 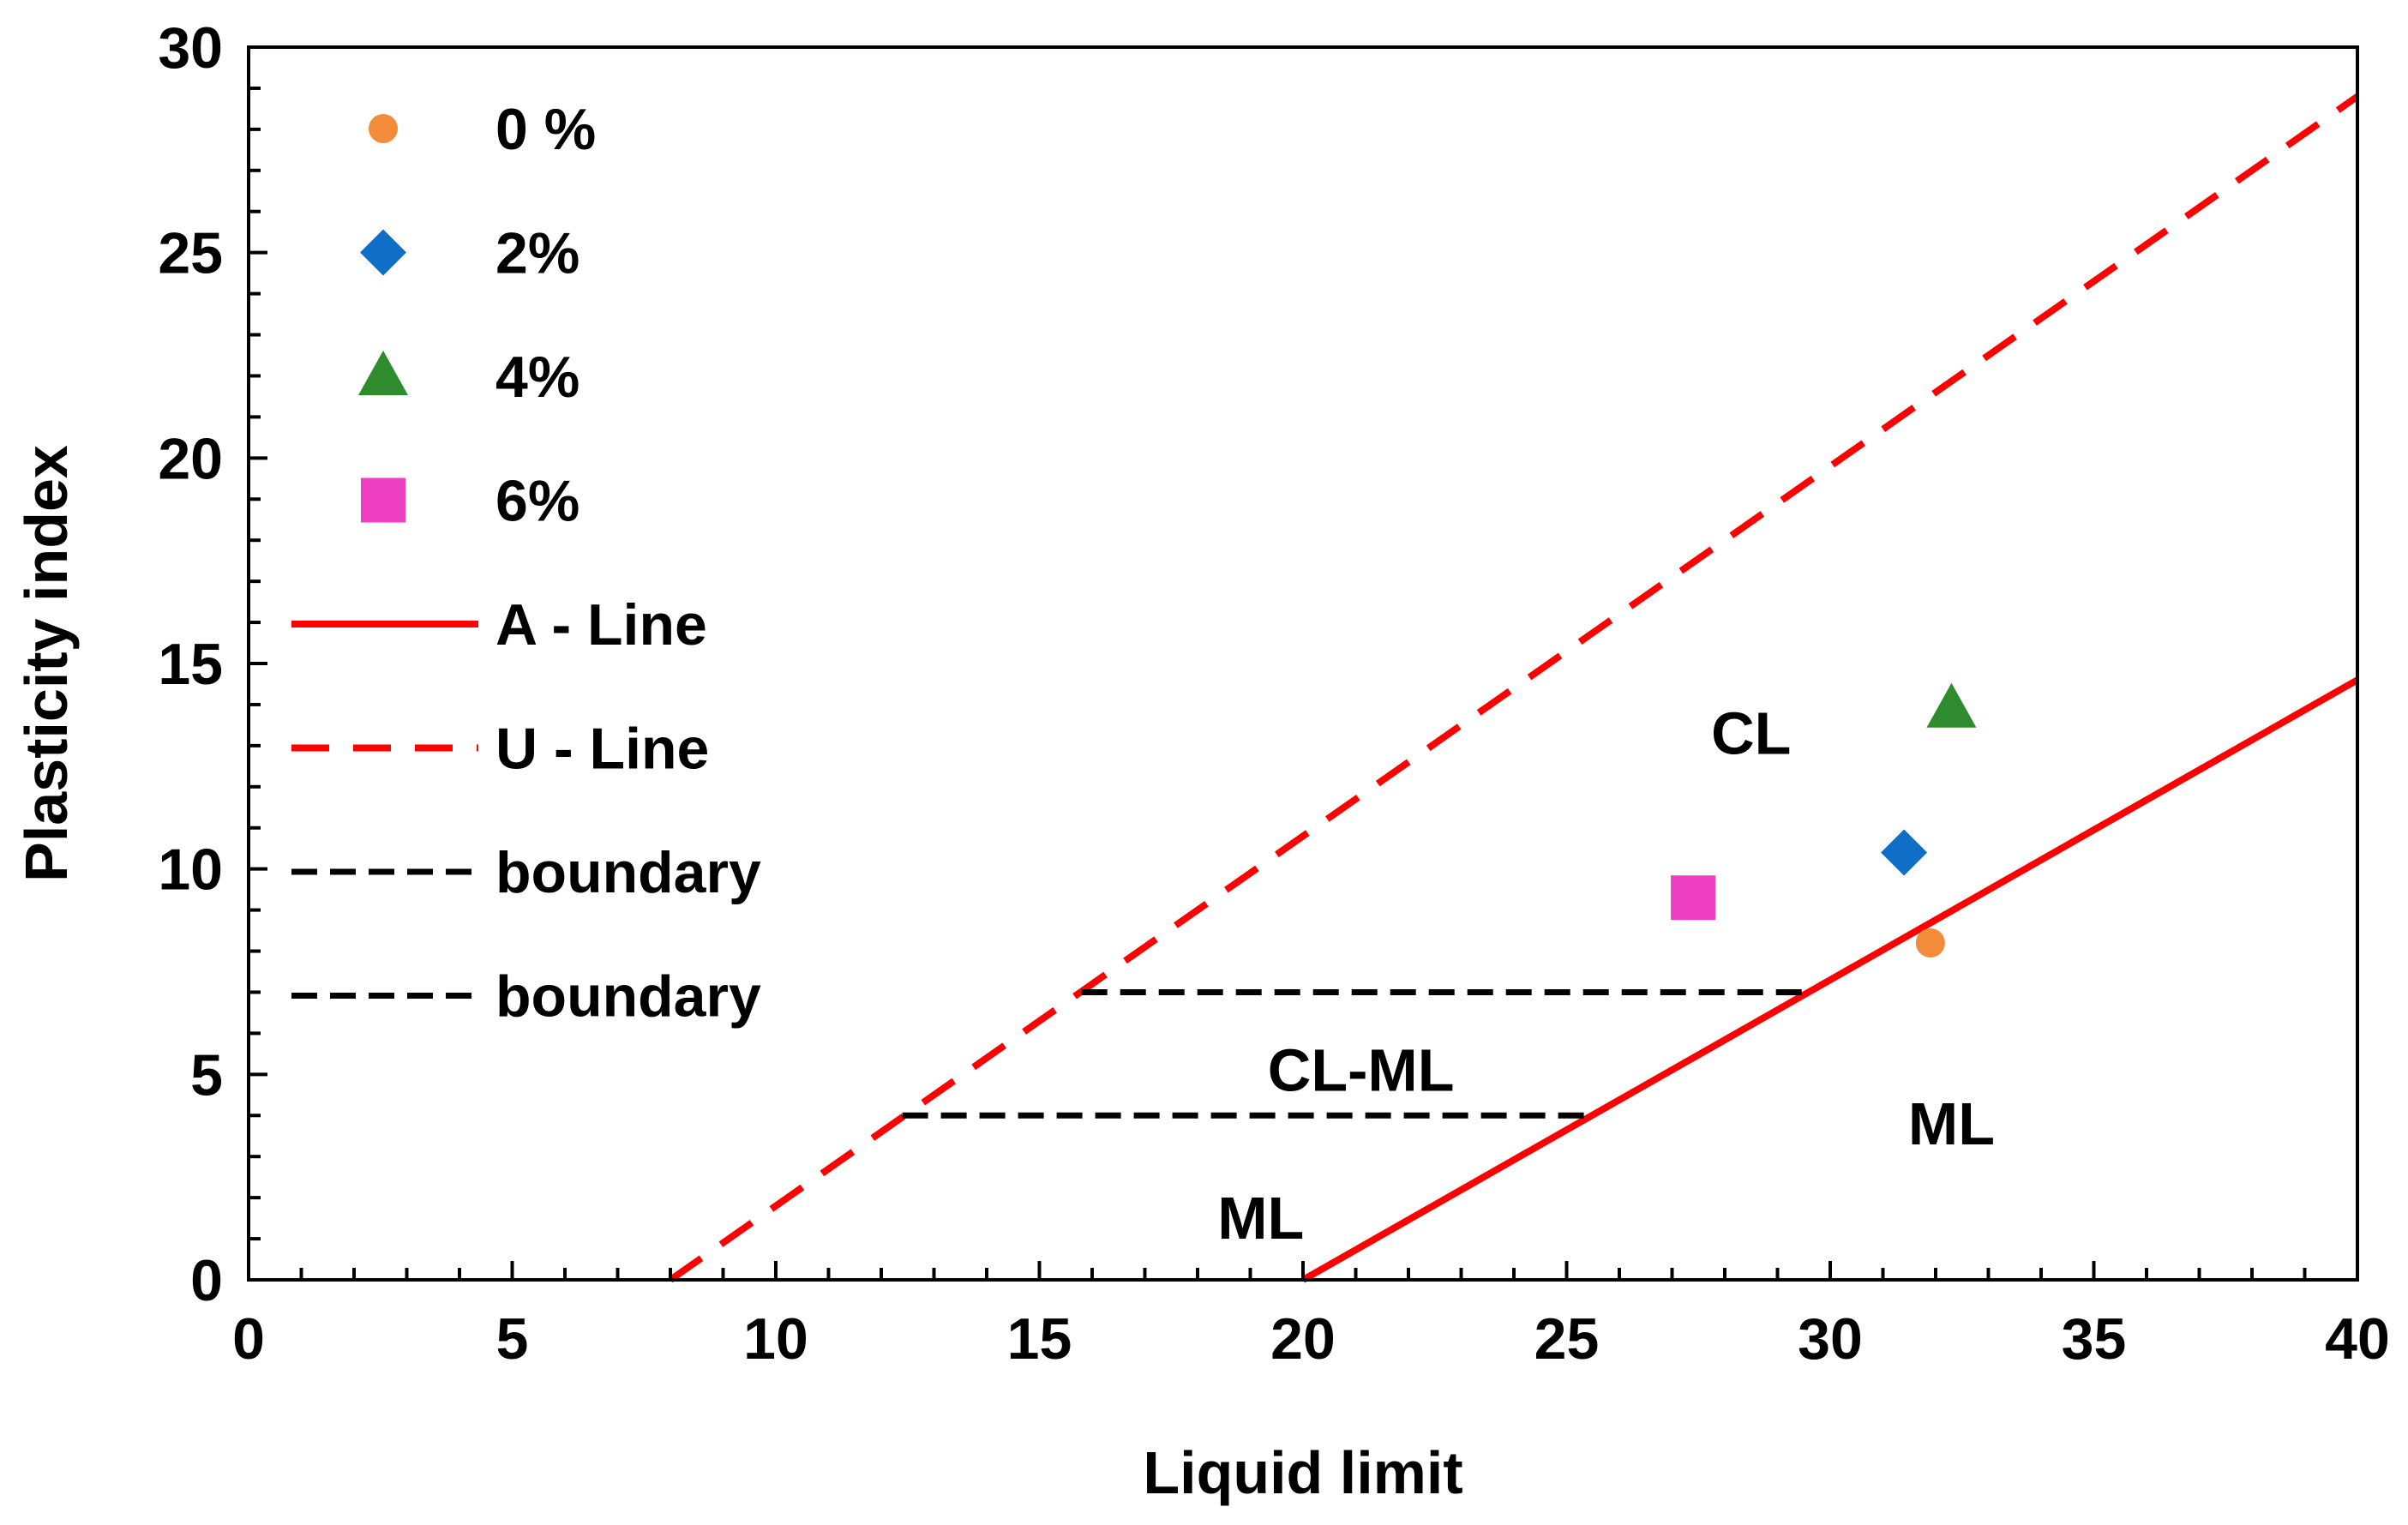 I want to click on legend-label: 6%, so click(x=537, y=502).